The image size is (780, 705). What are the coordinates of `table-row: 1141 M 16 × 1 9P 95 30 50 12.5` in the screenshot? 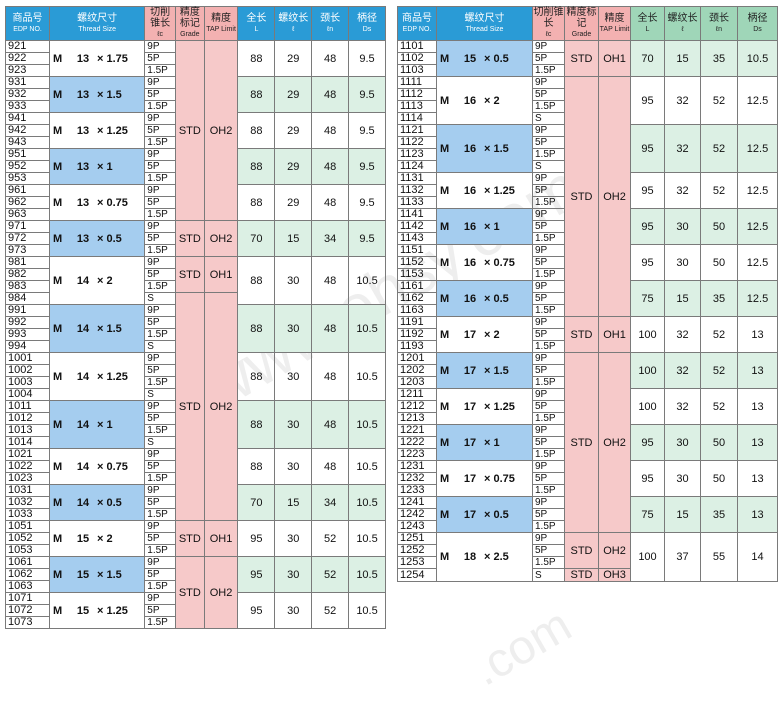 It's located at (587, 226).